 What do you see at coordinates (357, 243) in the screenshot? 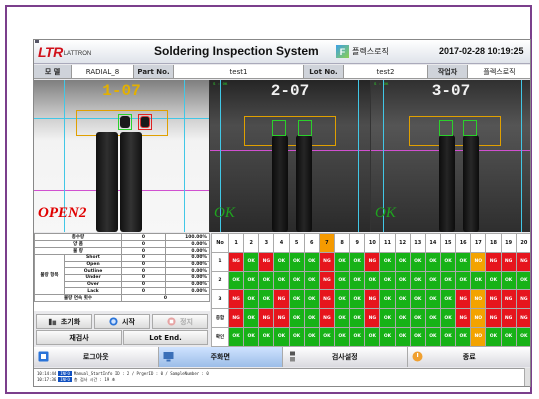
I see `grid-column-header: 9` at bounding box center [357, 243].